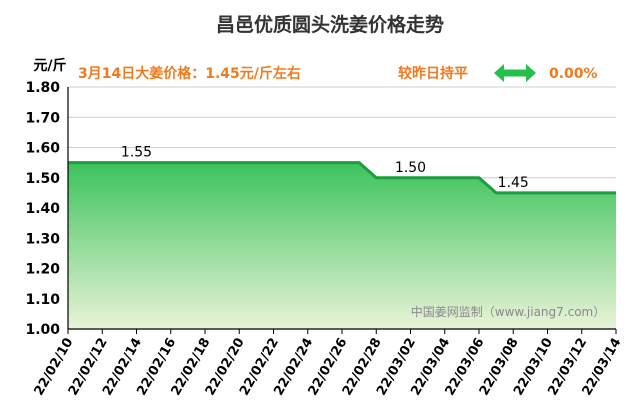 The image size is (640, 410). What do you see at coordinates (42, 300) in the screenshot?
I see `y-tick-label: 1.10` at bounding box center [42, 300].